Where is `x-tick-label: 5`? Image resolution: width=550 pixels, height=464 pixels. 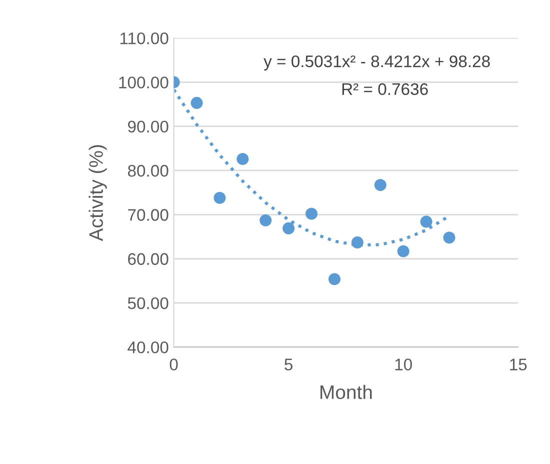 x-tick-label: 5 is located at coordinates (288, 364).